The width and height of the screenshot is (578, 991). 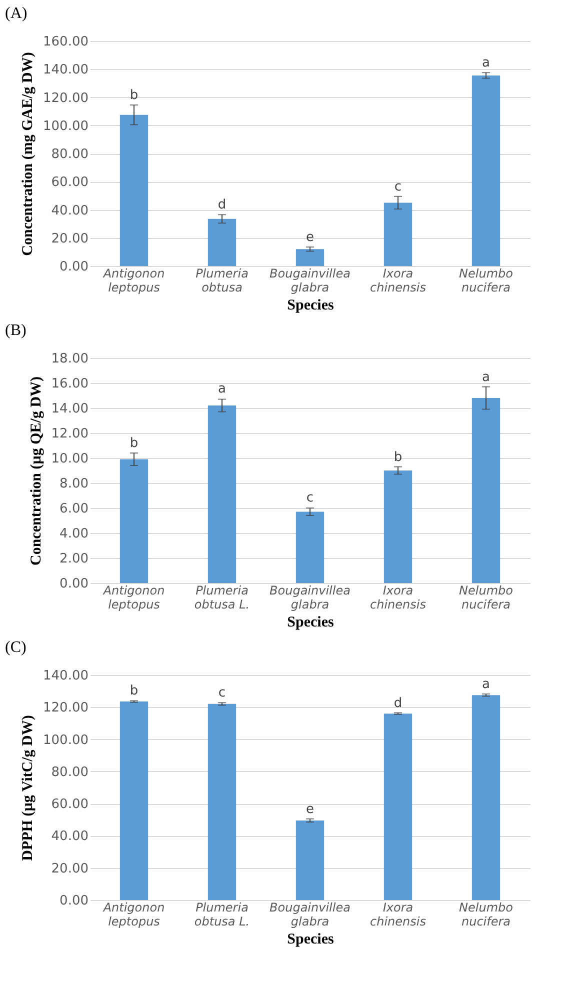 What do you see at coordinates (222, 280) in the screenshot?
I see `x-tick-label: Plumeria obtusa` at bounding box center [222, 280].